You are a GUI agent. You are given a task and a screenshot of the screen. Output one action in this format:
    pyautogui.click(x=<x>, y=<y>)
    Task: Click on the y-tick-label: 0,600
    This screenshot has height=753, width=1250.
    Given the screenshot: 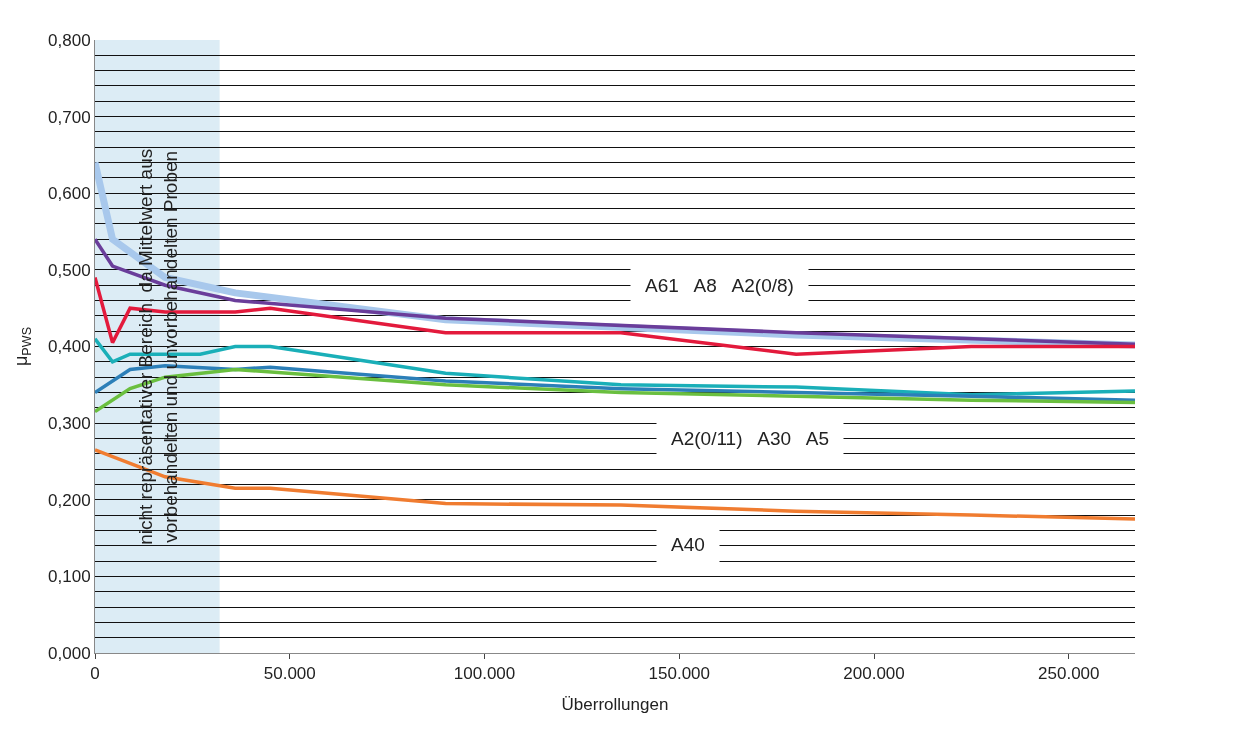 What is the action you would take?
    pyautogui.click(x=69, y=194)
    